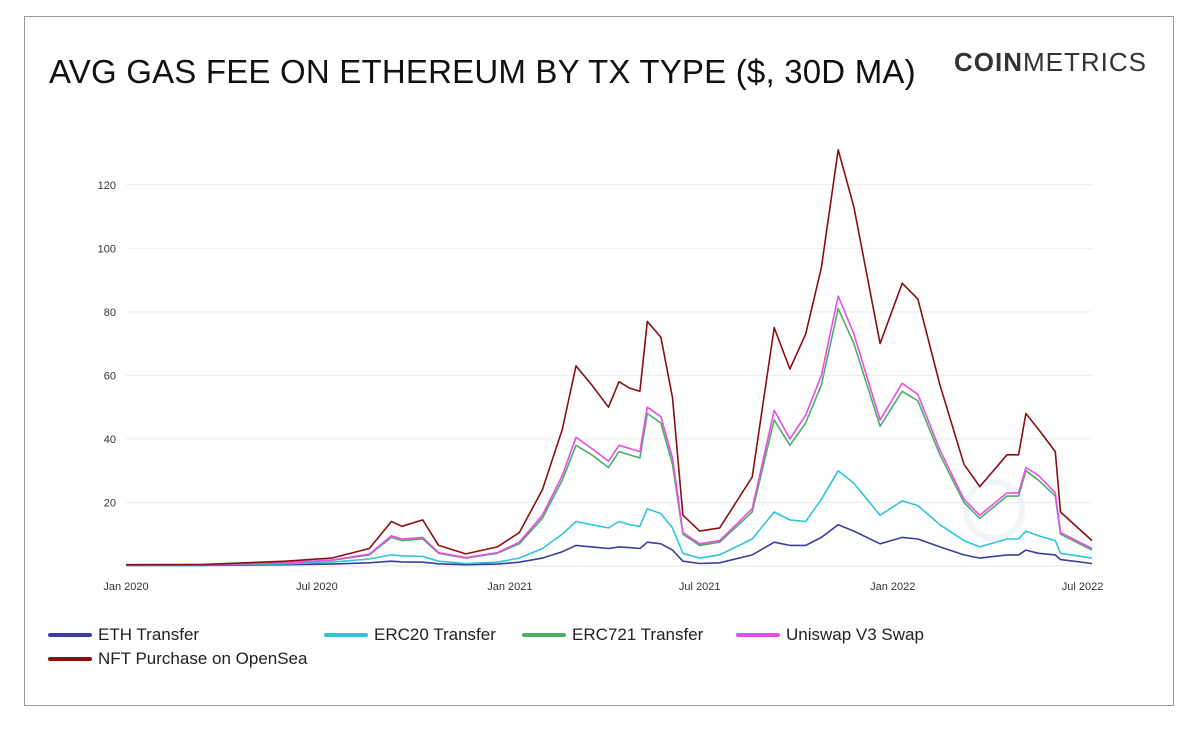  I want to click on legend-label: Uniswap V3 Swap, so click(855, 634).